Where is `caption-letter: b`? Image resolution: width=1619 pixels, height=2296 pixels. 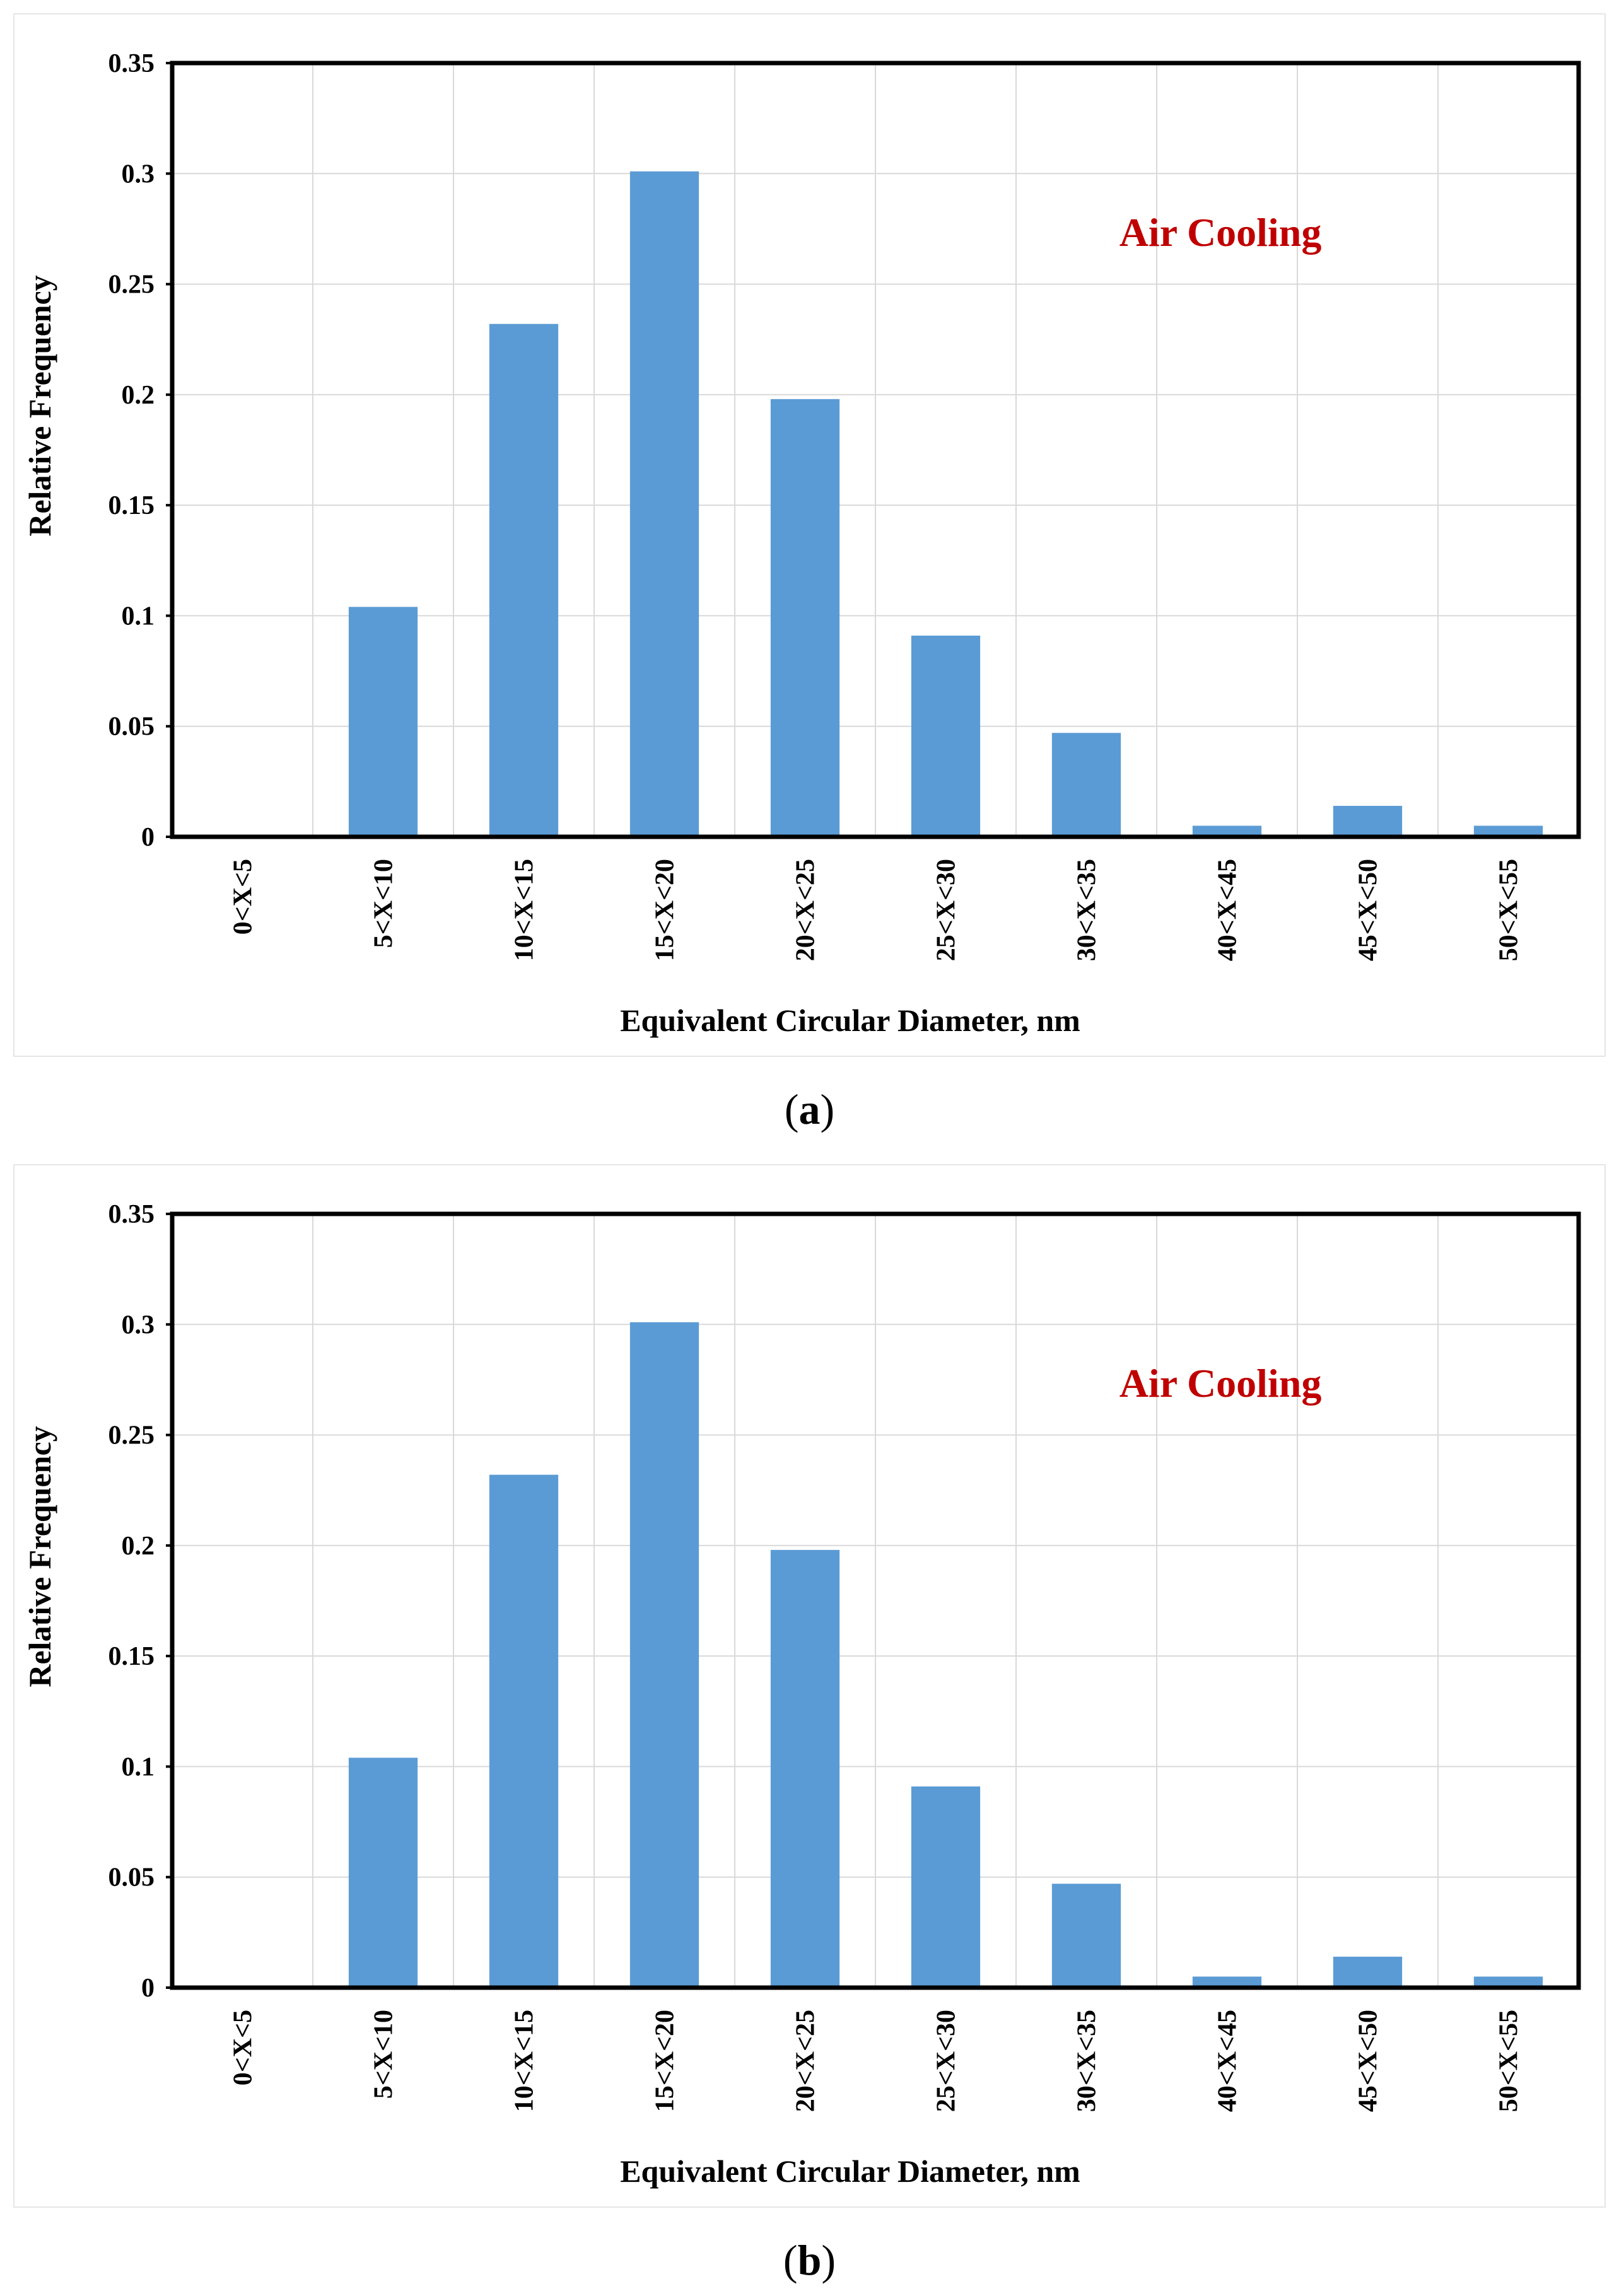
caption-letter: b is located at coordinates (809, 2260).